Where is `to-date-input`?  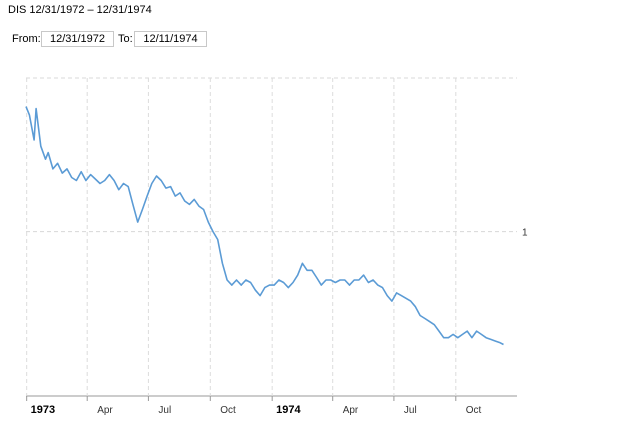
to-date-input is located at coordinates (170, 39).